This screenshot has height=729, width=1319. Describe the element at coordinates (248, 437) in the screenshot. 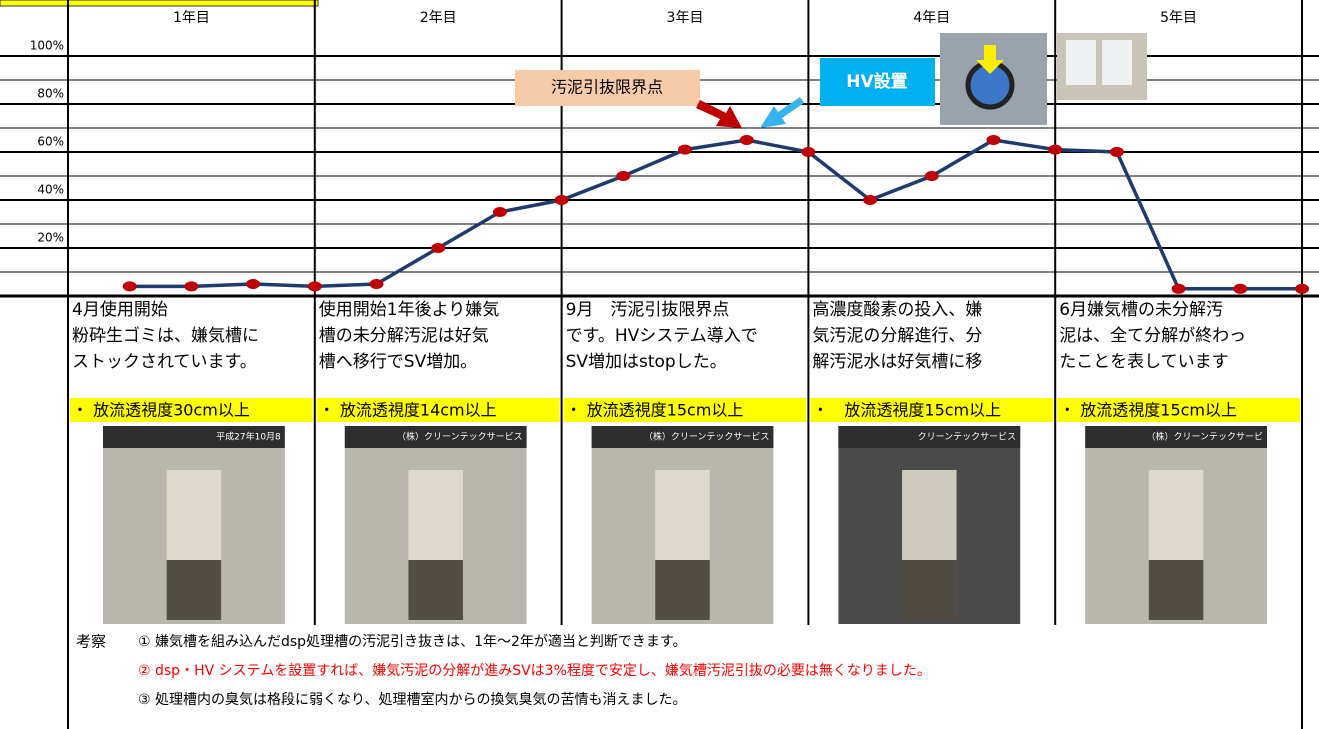

I see `photo-caption: 平成27年10月8` at that location.